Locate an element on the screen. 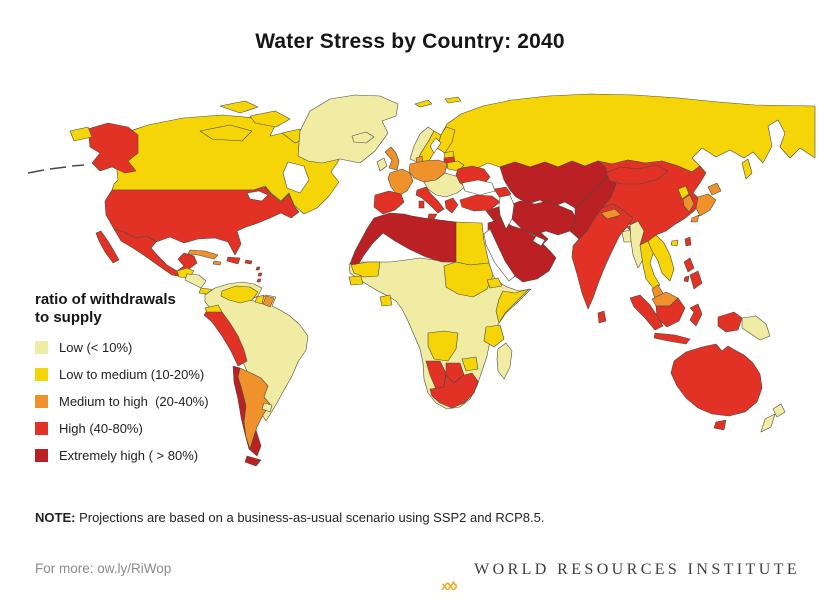 Image resolution: width=820 pixels, height=608 pixels. region-egypt is located at coordinates (472, 243).